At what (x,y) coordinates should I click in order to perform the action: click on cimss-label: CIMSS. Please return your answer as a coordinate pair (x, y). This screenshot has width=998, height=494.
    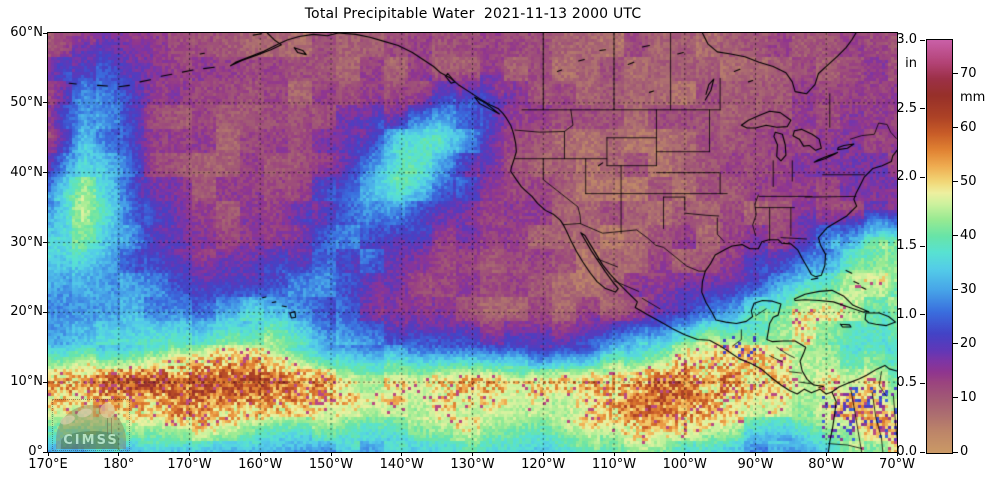
    Looking at the image, I should click on (91, 440).